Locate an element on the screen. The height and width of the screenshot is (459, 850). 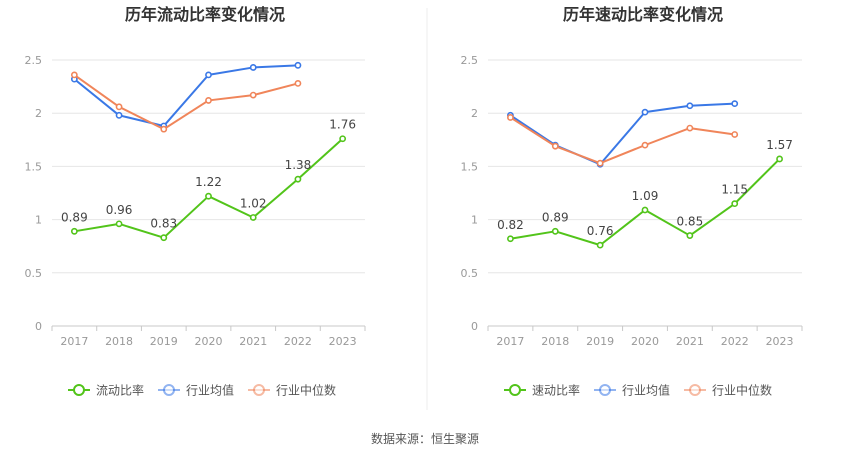
data-label: 1.02 is located at coordinates (253, 203).